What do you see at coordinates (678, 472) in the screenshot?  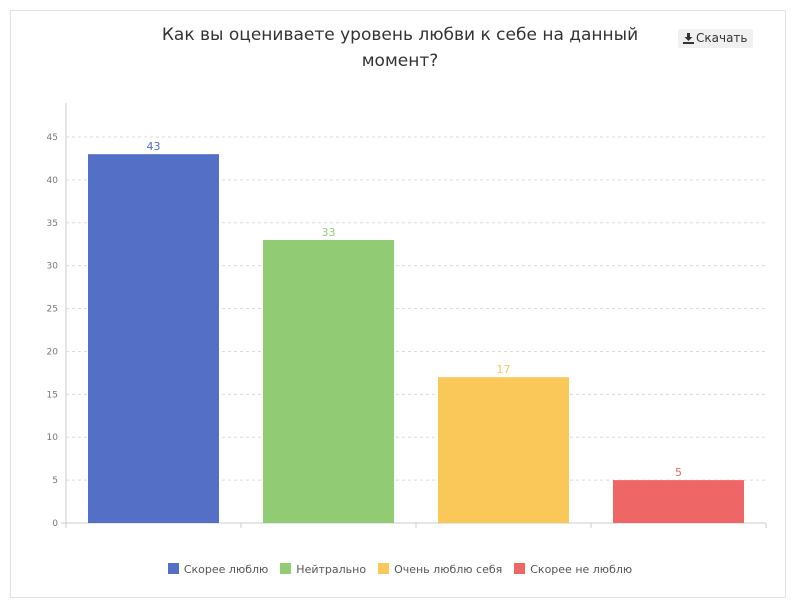 I see `data-label: 5` at bounding box center [678, 472].